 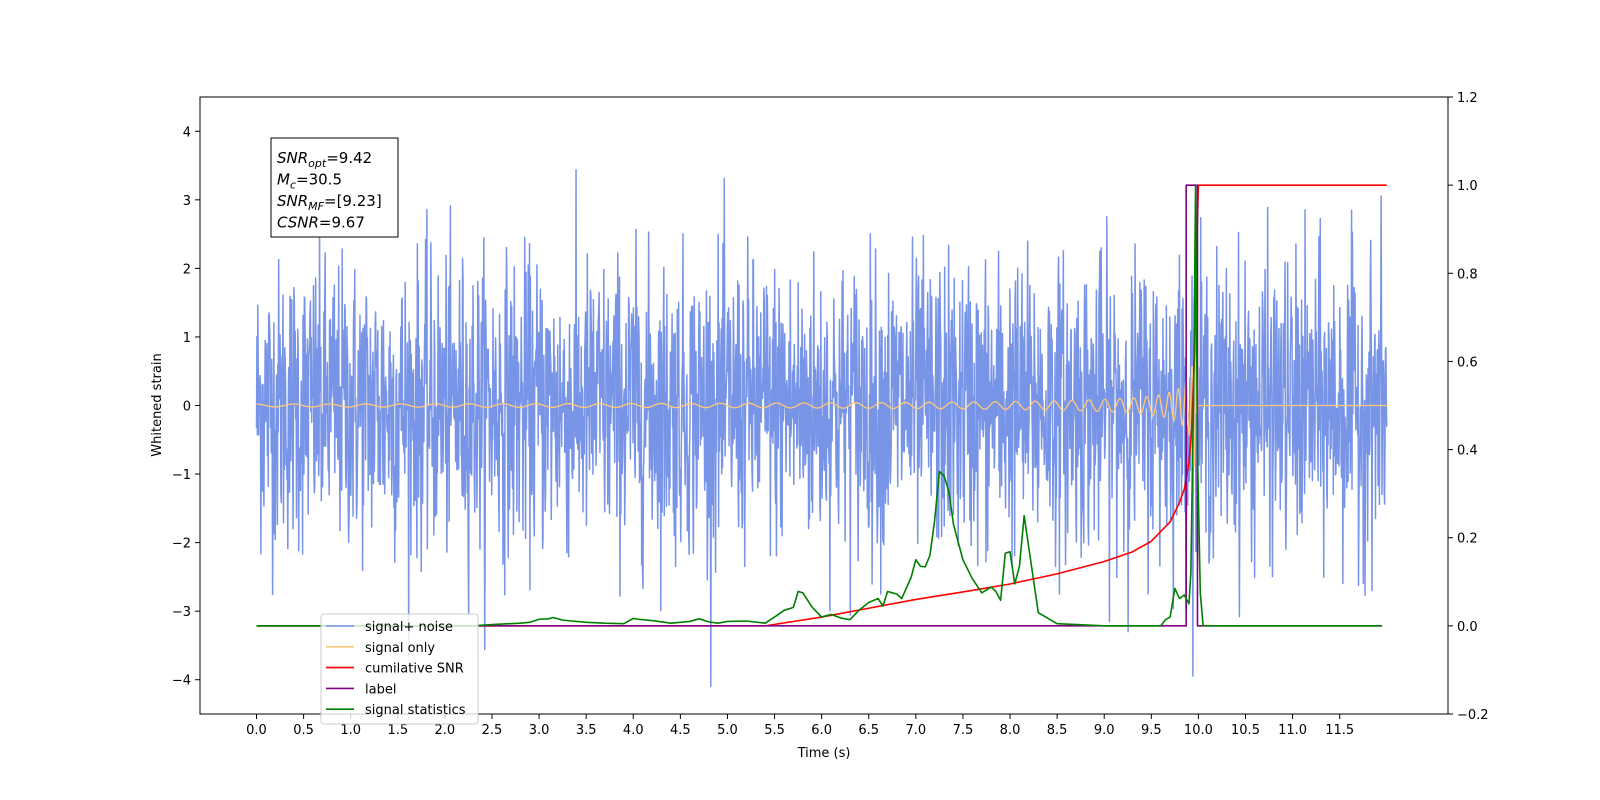 What do you see at coordinates (1467, 274) in the screenshot?
I see `y-right-tick-label: 0.8` at bounding box center [1467, 274].